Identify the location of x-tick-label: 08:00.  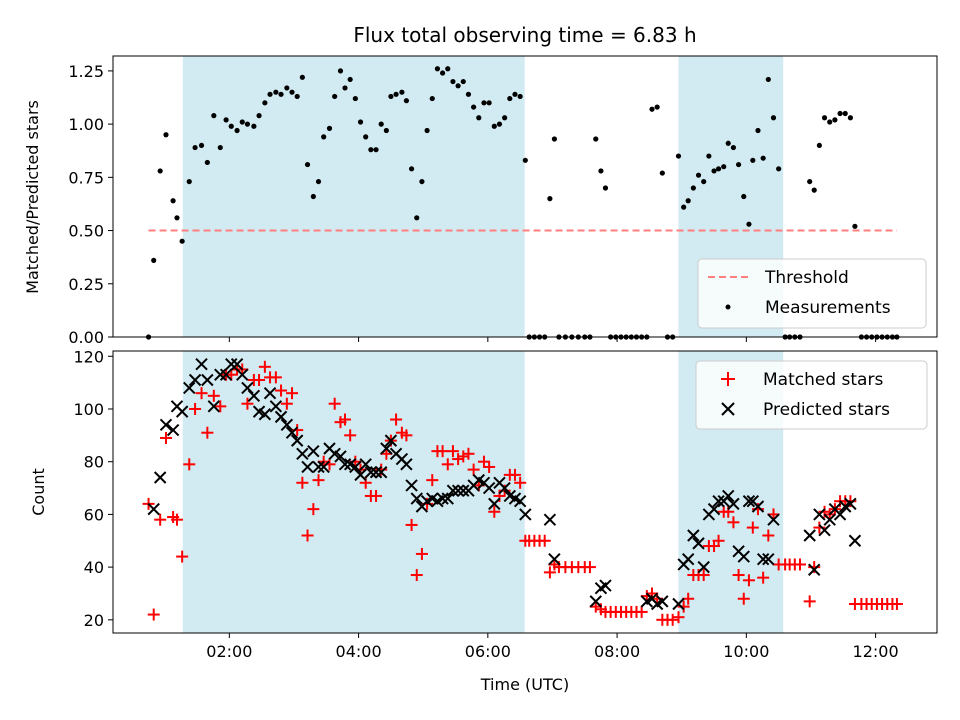
(617, 651).